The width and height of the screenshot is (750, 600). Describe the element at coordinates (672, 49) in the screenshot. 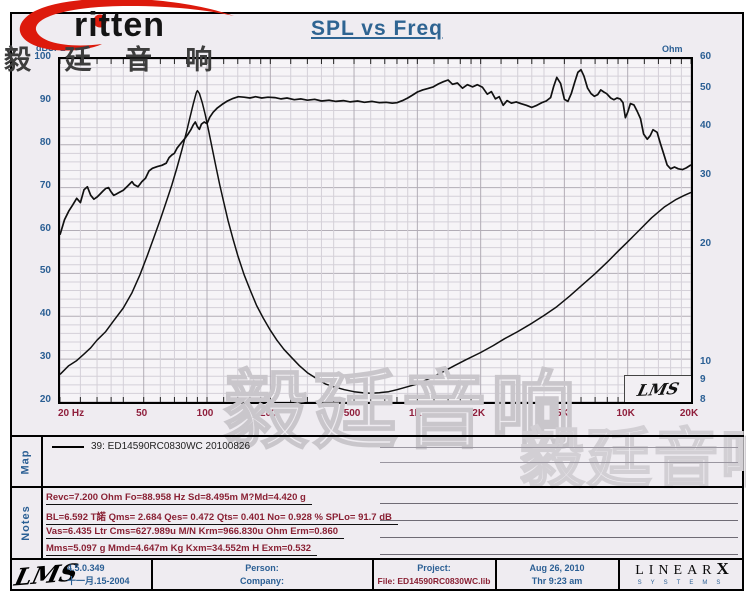

I see `right-axis-unit: Ohm` at that location.